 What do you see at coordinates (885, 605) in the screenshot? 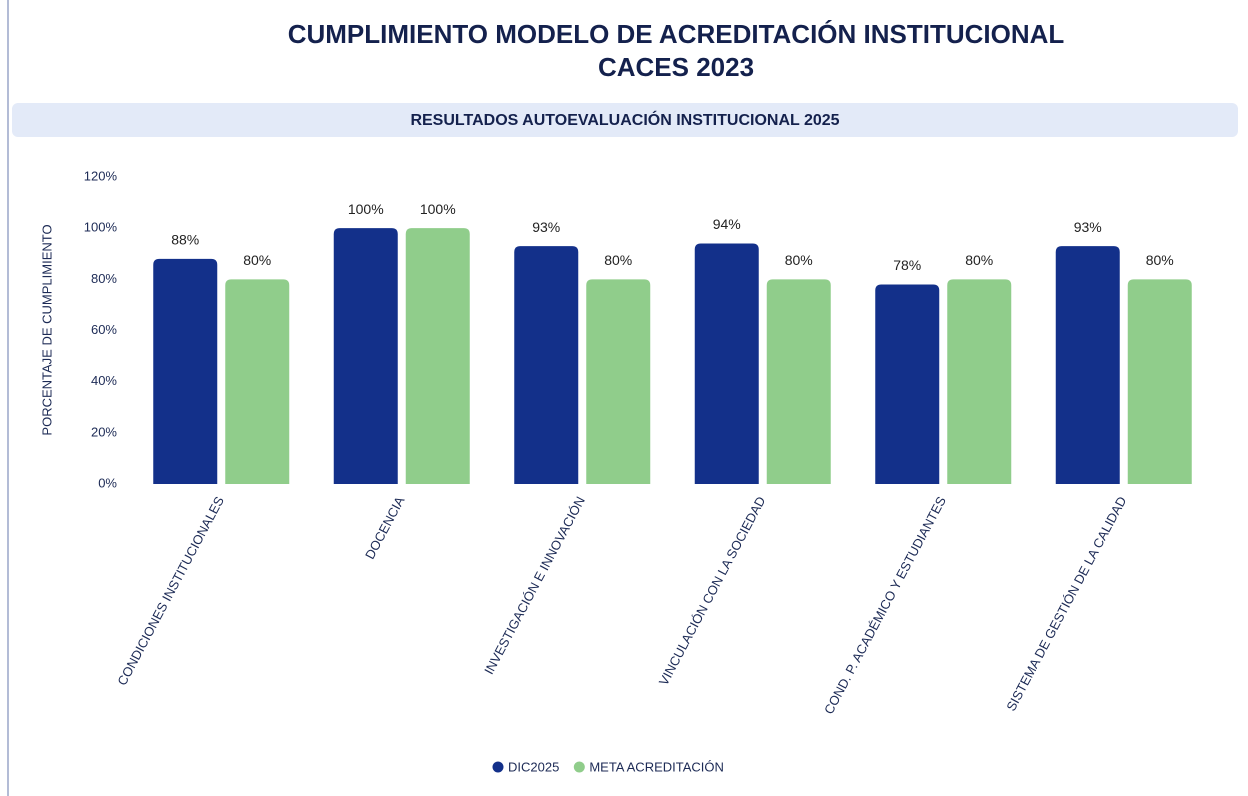
I see `x-tick-label: COND. P. ACADÉMICO Y ESTUDIANTES` at bounding box center [885, 605].